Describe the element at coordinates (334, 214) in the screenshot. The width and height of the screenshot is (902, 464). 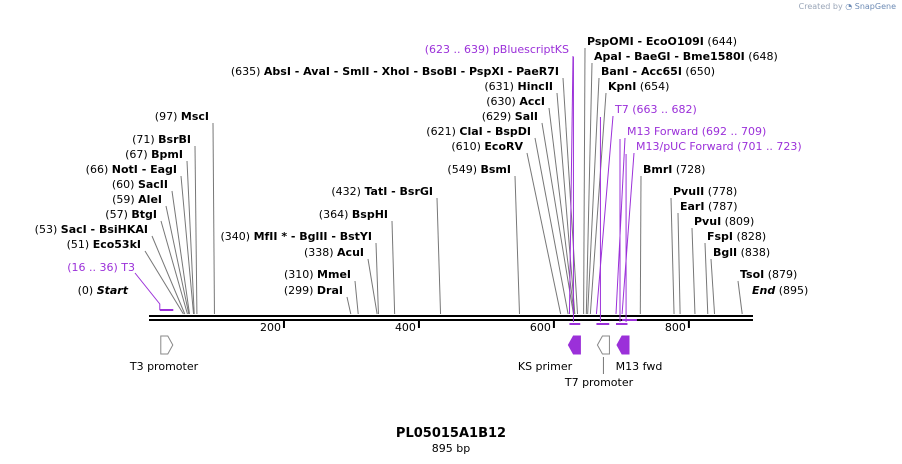
I see `site-position-bsphi: (364)` at that location.